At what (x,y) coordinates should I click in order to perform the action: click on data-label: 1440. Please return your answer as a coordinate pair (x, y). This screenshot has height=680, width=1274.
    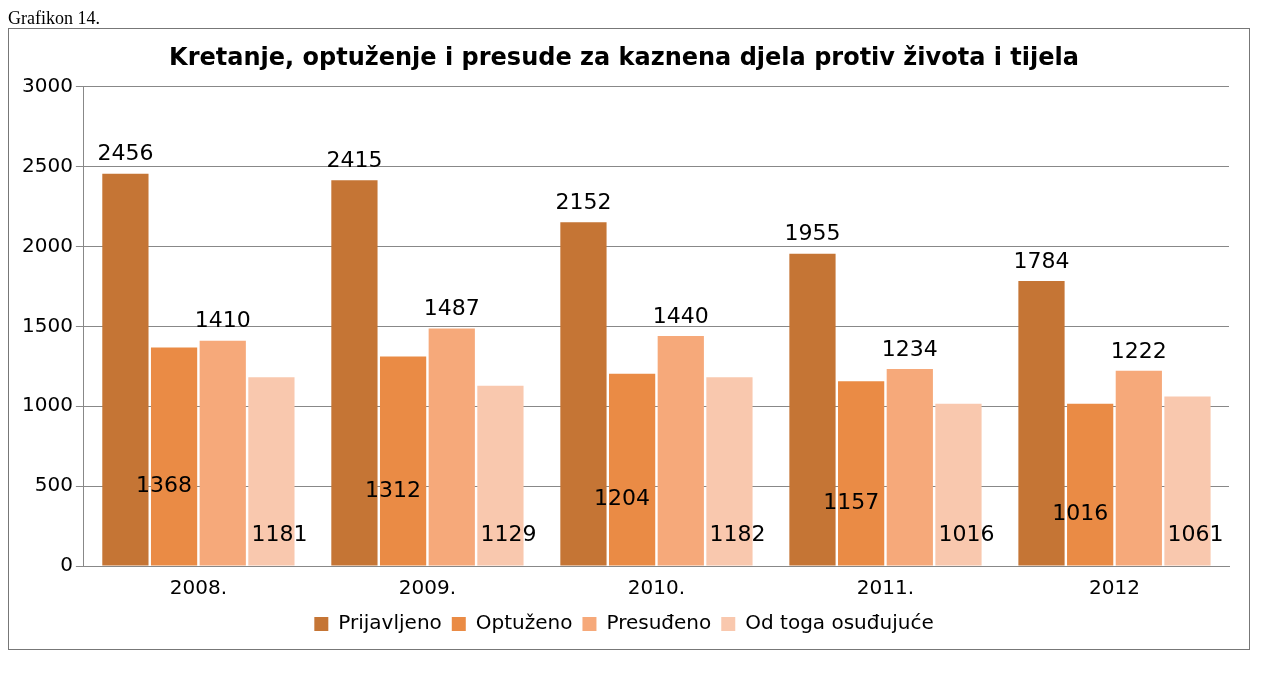
    Looking at the image, I should click on (680, 315).